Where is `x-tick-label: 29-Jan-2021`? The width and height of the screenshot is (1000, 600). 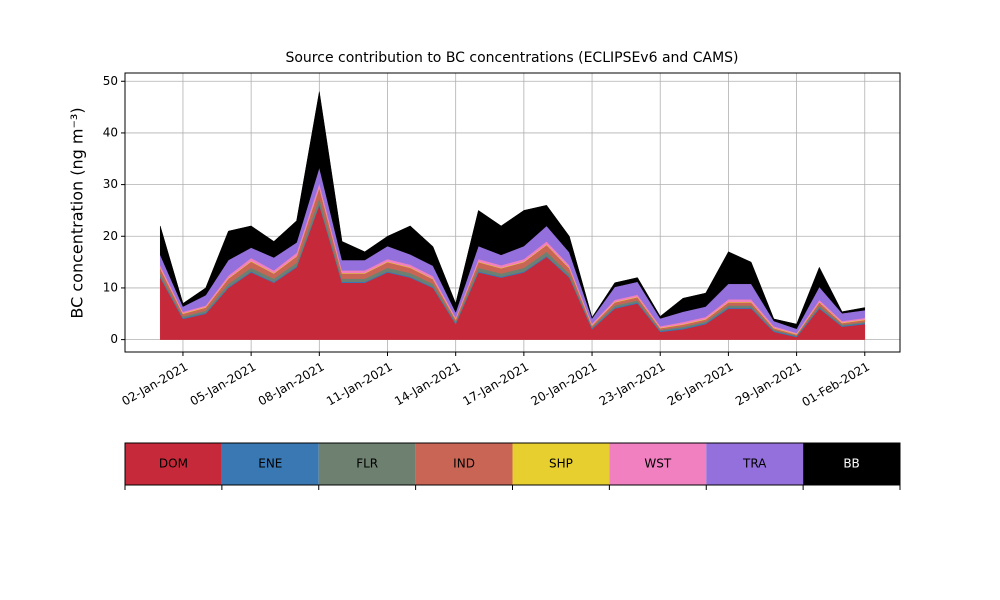
x-tick-label: 29-Jan-2021 is located at coordinates (768, 384).